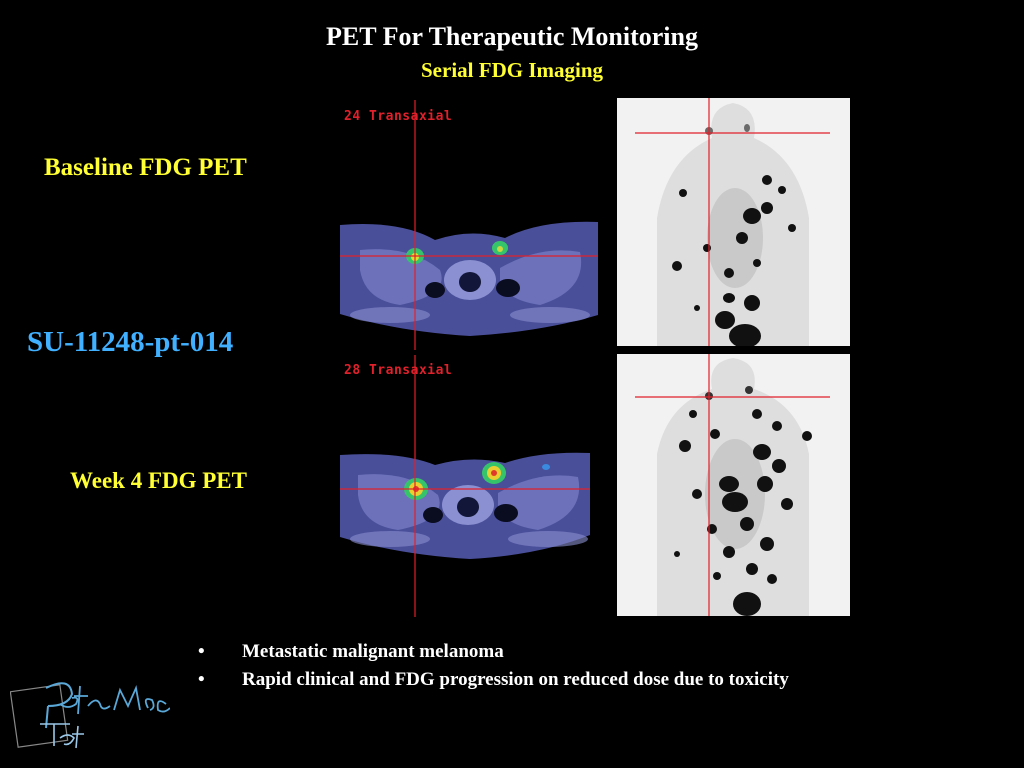  Describe the element at coordinates (512, 36) in the screenshot. I see `slide-title: PET For Therapeutic Monitoring` at that location.